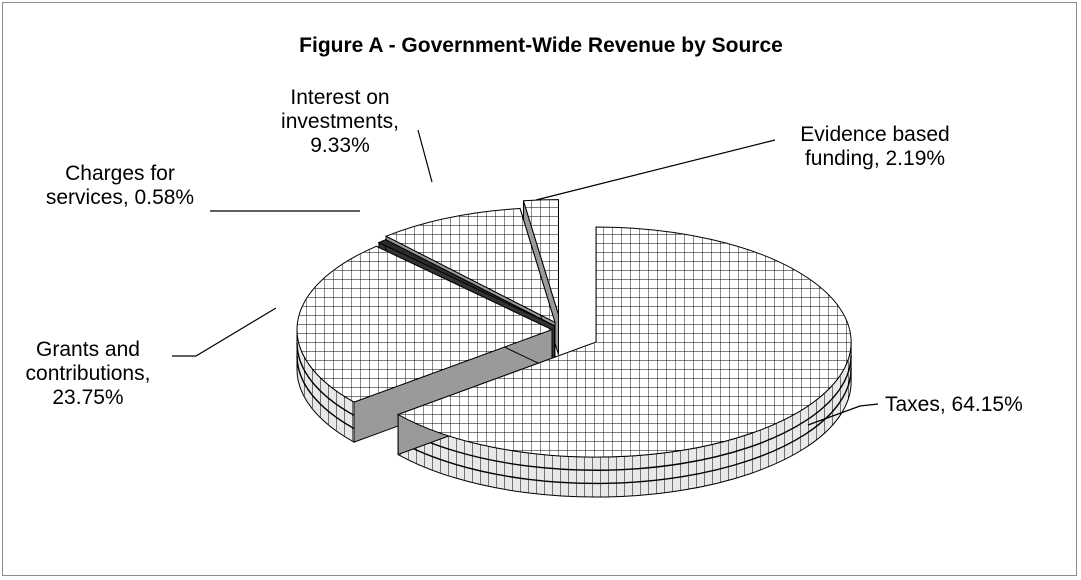  I want to click on slice-label-charges-for-services: services, 0.58%, so click(120, 197).